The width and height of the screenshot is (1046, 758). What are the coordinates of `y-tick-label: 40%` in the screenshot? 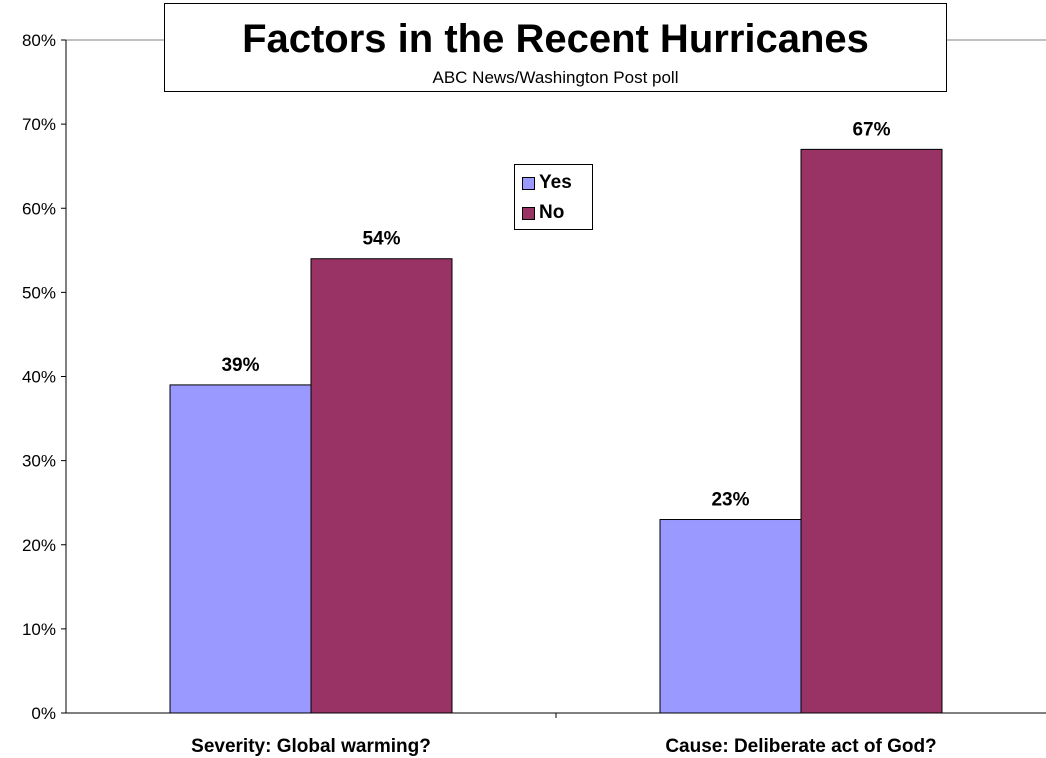 It's located at (39, 377).